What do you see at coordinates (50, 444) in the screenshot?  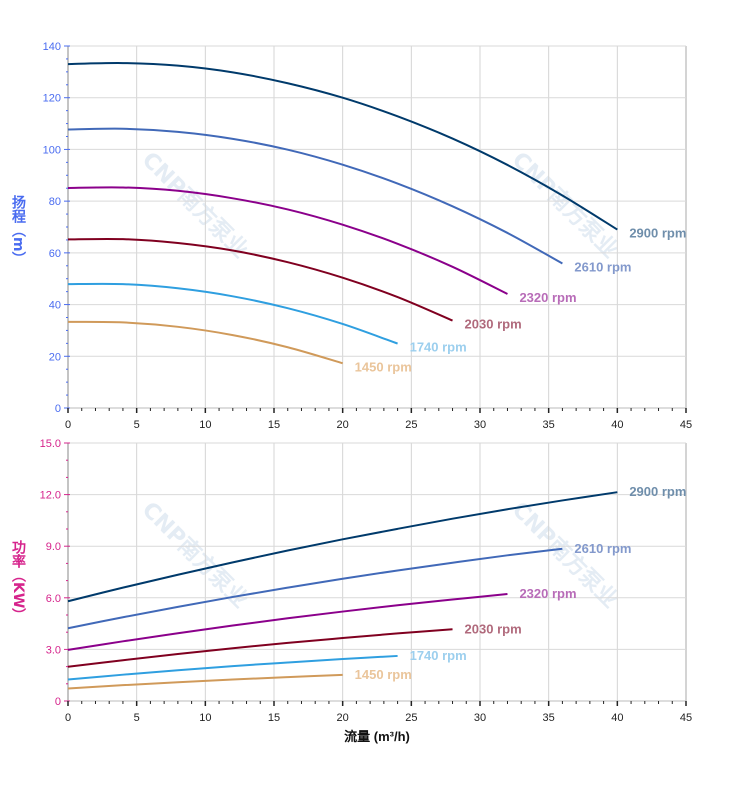 I see `y-tick-label: 15.0` at bounding box center [50, 444].